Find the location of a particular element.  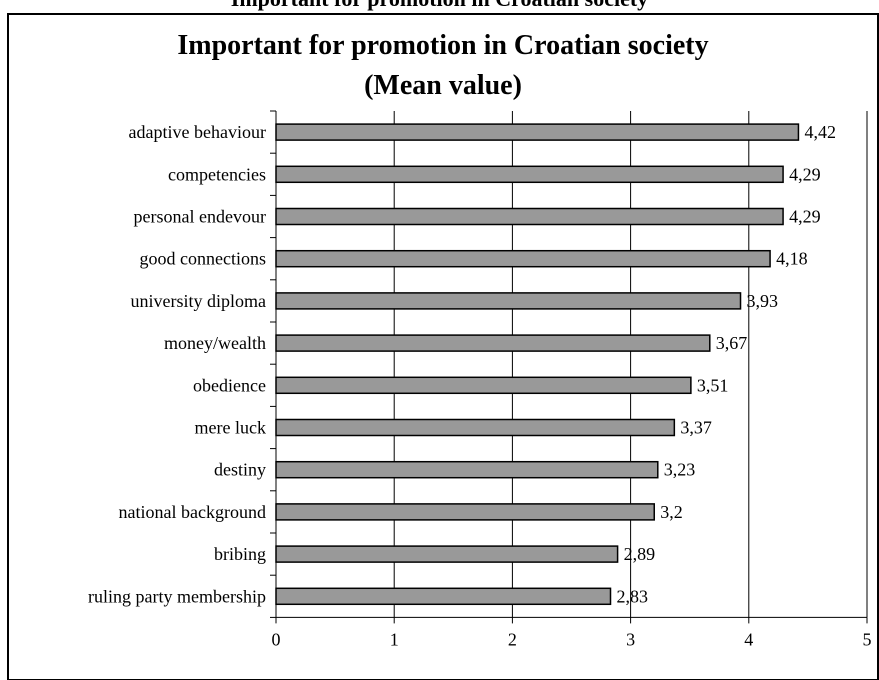

category-label: adaptive behaviour is located at coordinates (197, 132).